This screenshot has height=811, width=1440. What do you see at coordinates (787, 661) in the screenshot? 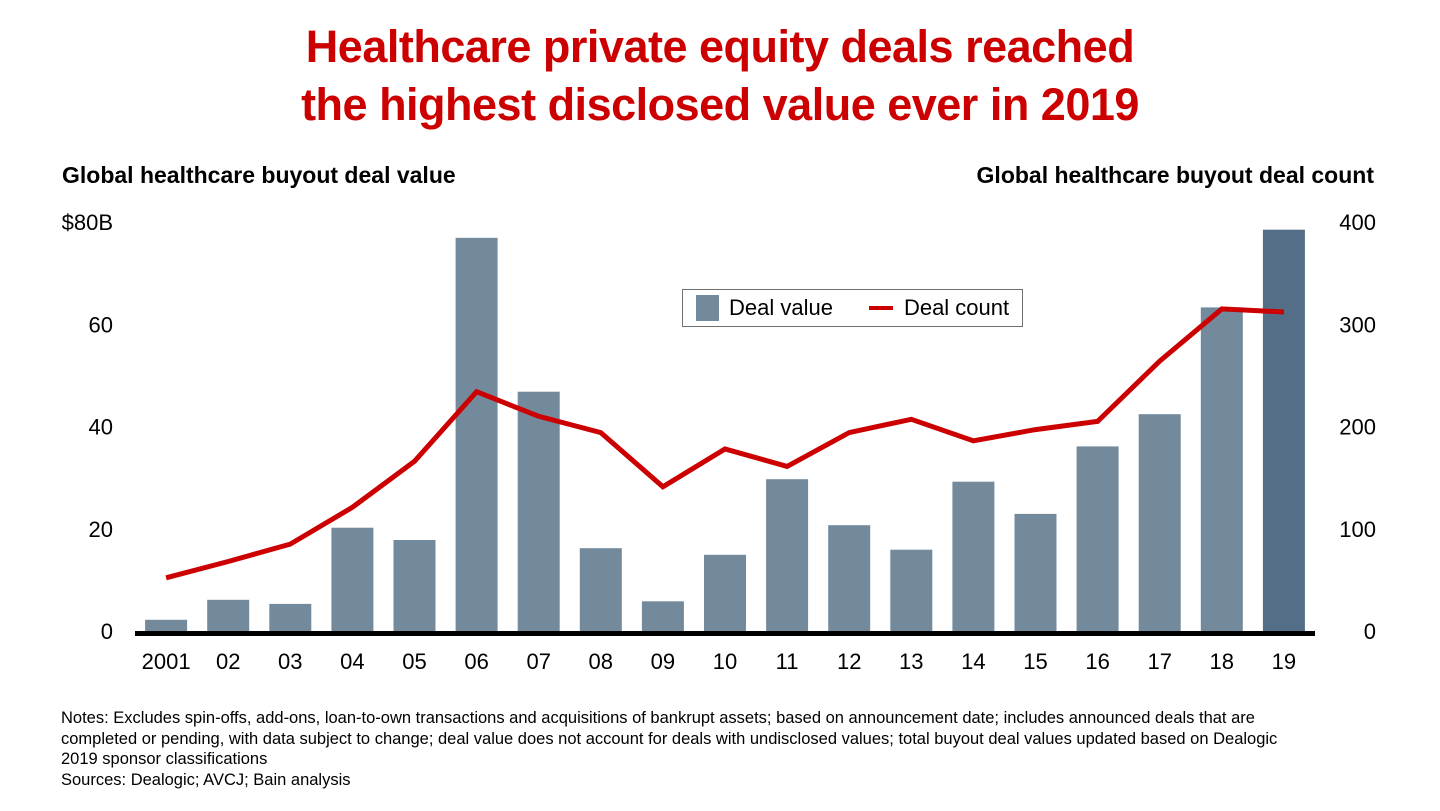
I see `x-tick-label: 11` at bounding box center [787, 661].